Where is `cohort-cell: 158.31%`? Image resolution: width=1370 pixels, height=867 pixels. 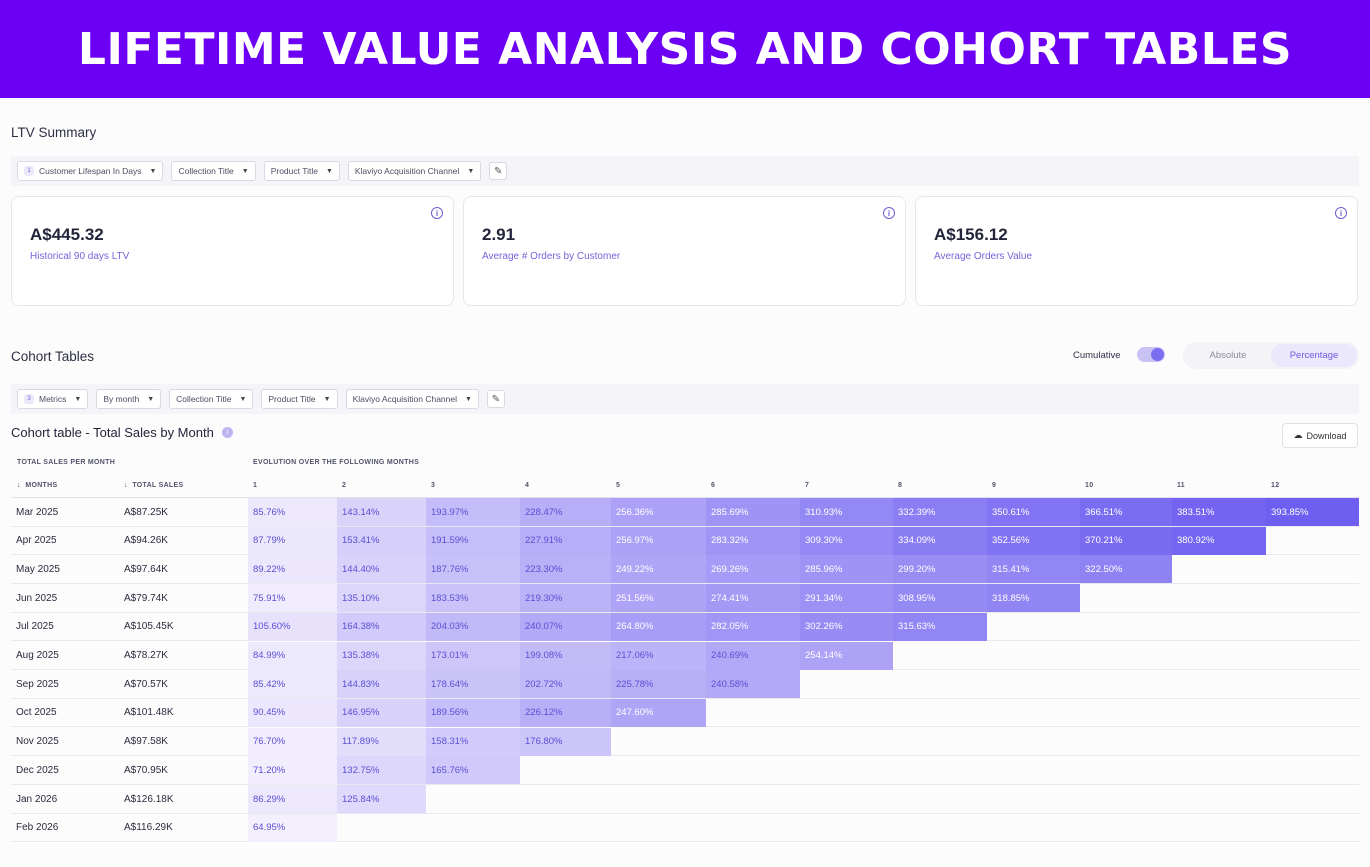
cohort-cell: 158.31% is located at coordinates (473, 741).